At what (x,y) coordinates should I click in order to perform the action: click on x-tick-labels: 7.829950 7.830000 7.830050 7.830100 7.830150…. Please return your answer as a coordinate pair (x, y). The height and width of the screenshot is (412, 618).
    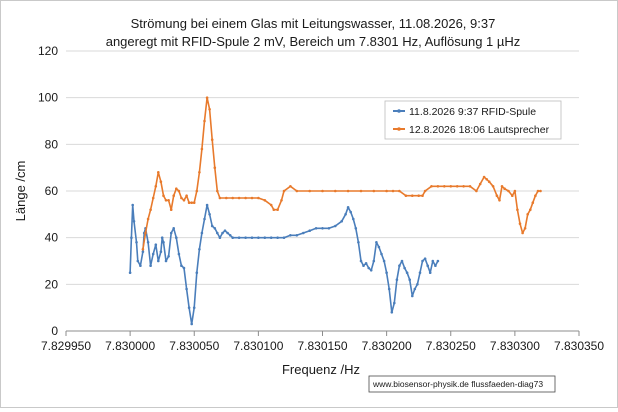
    Looking at the image, I should click on (322, 346).